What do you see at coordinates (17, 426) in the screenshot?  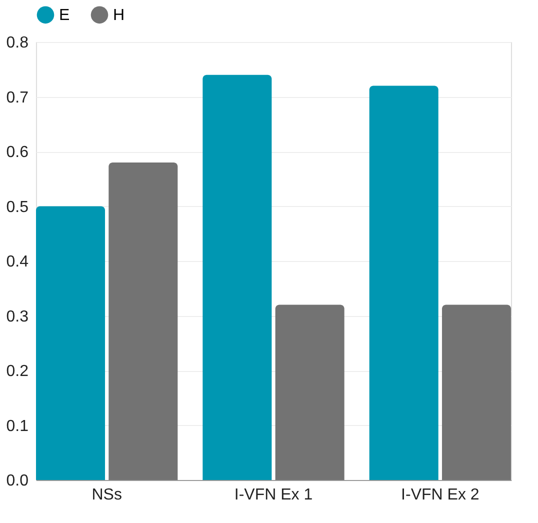 I see `y-tick-label: 0.1` at bounding box center [17, 426].